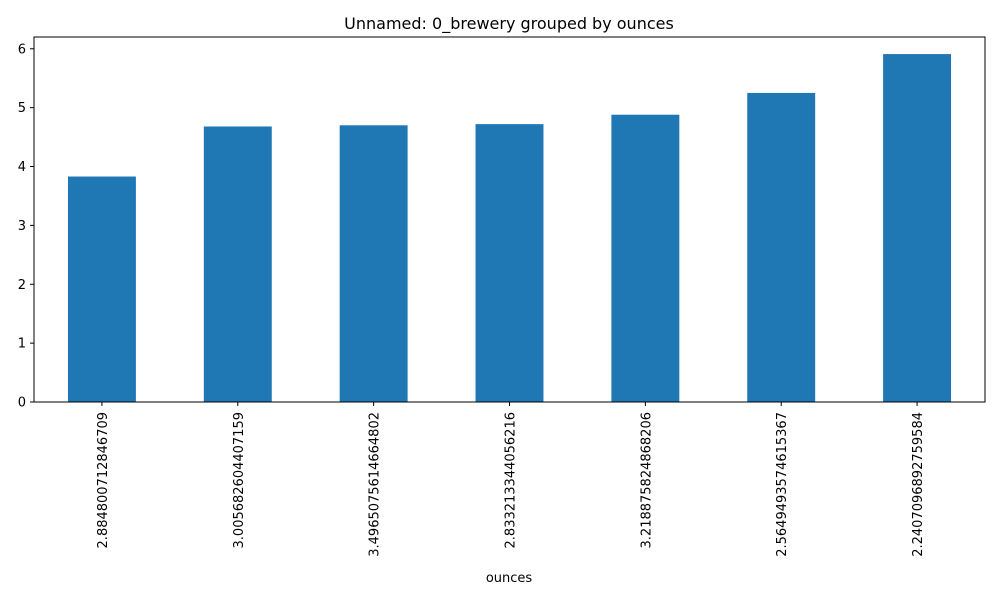  I want to click on chart-title: Unnamed: 0_brewery grouped by ounces, so click(509, 24).